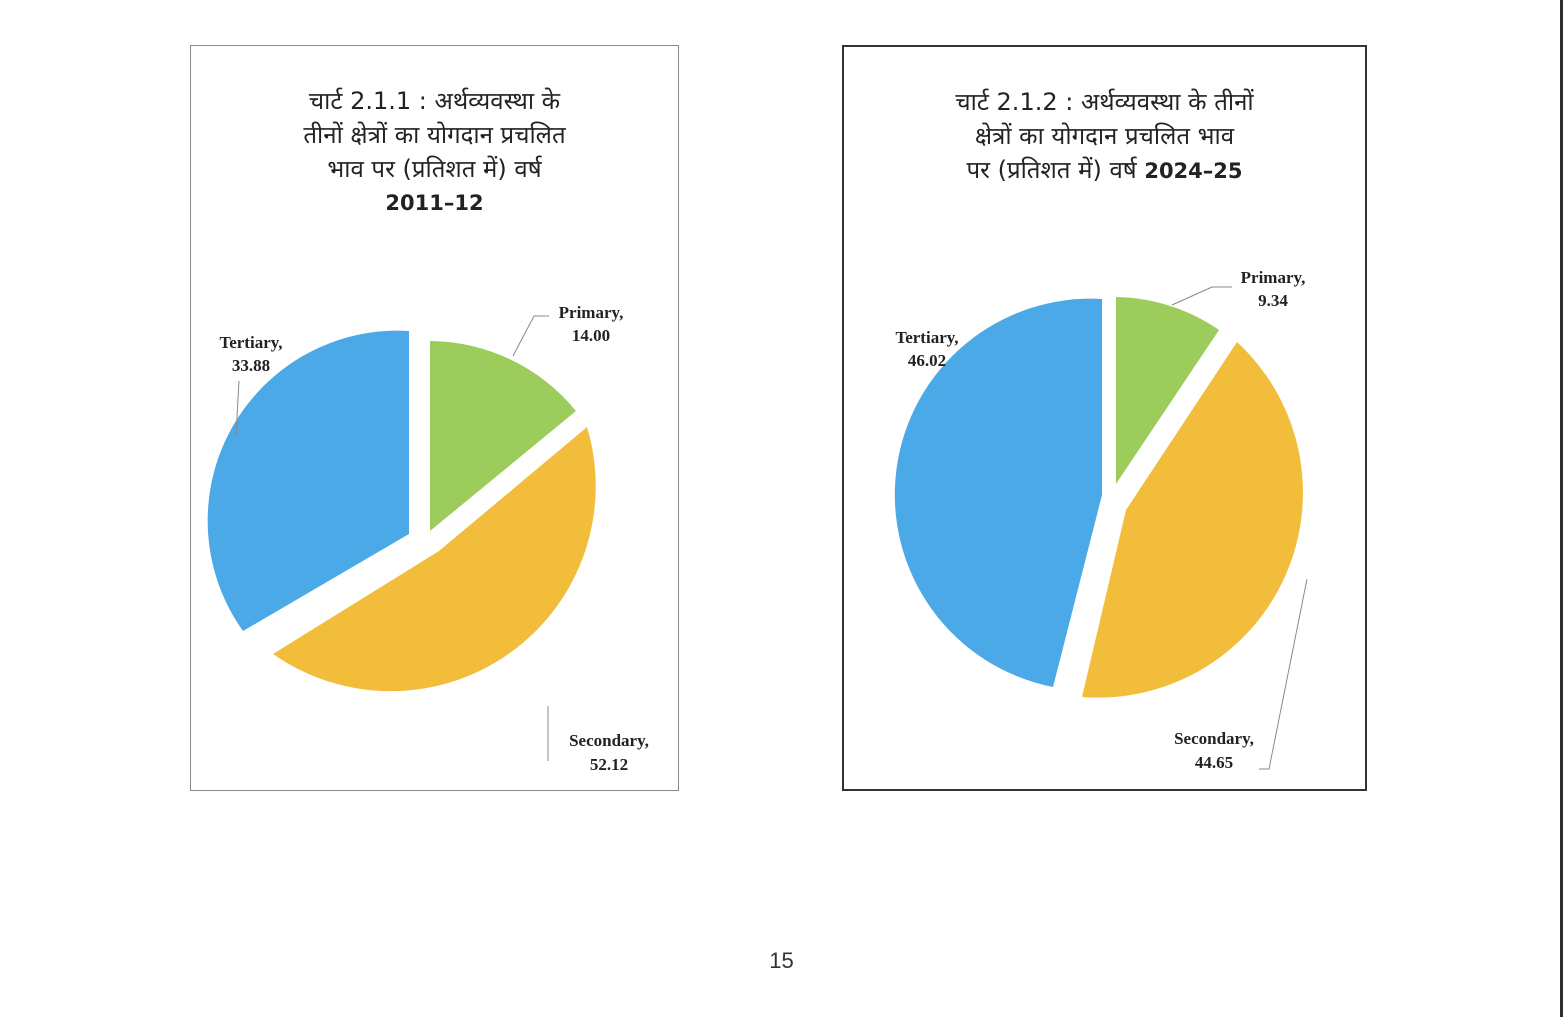  Describe the element at coordinates (1051, 170) in the screenshot. I see `chart-title-line: पर (प्रतिशत में) वर्ष` at that location.